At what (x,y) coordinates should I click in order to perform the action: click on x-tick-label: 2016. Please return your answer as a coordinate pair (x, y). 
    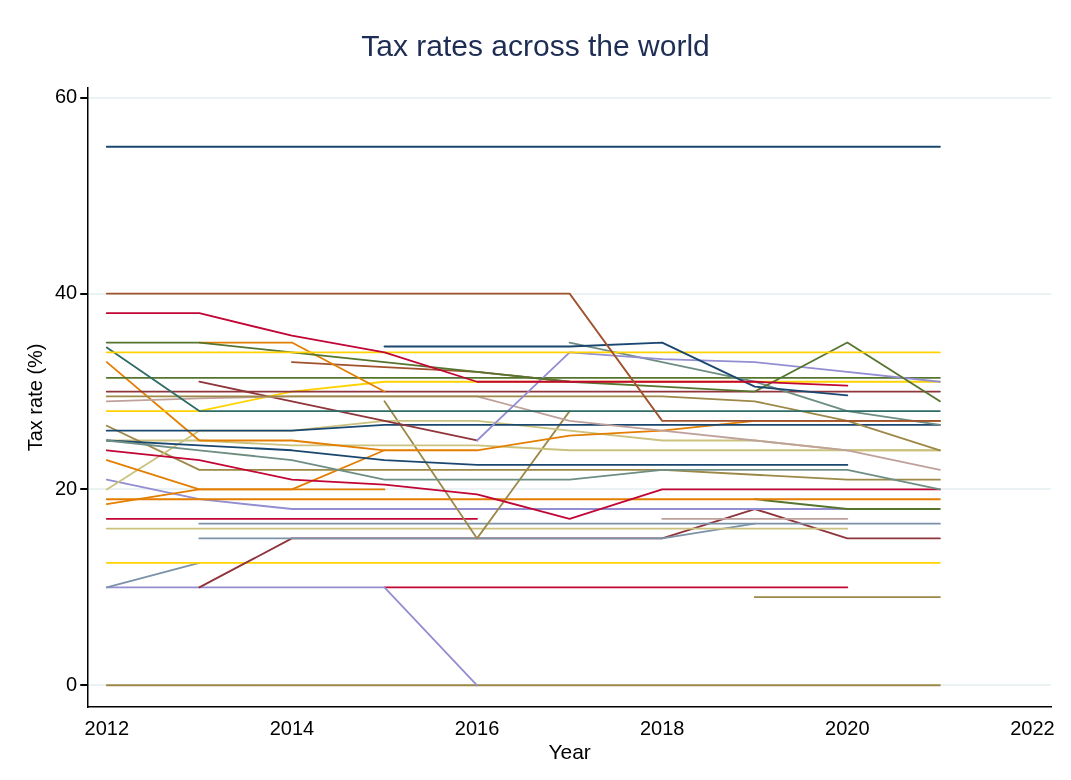
    Looking at the image, I should click on (477, 728).